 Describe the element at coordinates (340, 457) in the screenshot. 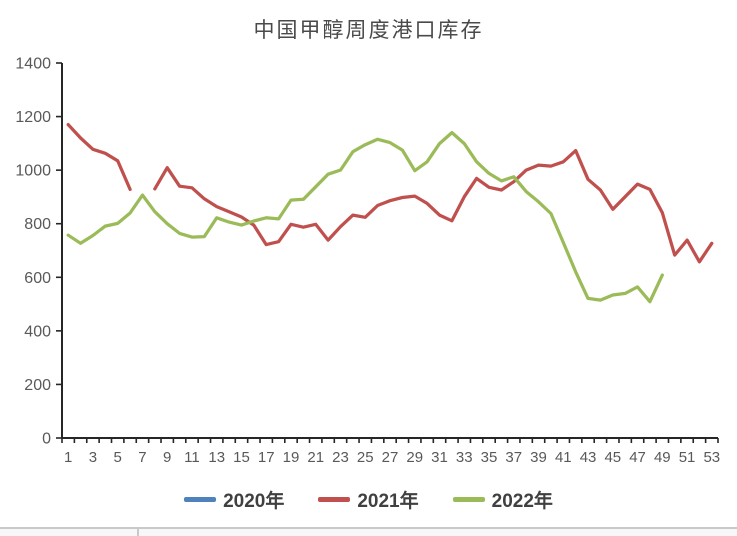

I see `x-axis-tick-label: 23` at that location.